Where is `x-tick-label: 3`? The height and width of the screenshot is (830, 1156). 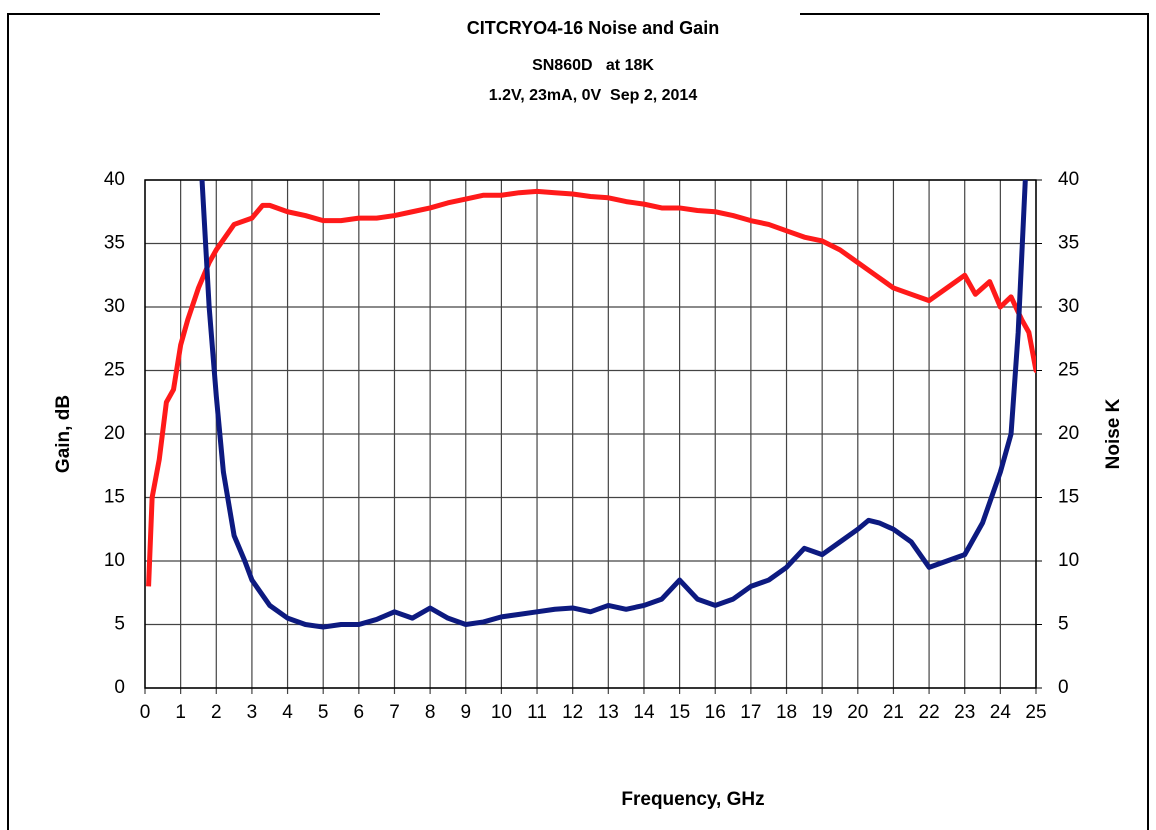
x-tick-label: 3 is located at coordinates (252, 712).